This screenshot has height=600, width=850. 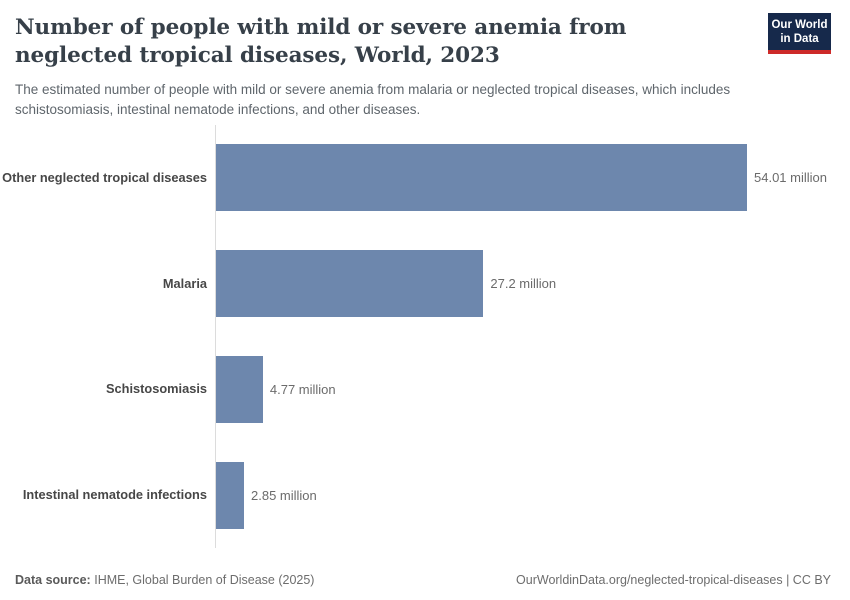 I want to click on bar-other-ntd, so click(x=481, y=178).